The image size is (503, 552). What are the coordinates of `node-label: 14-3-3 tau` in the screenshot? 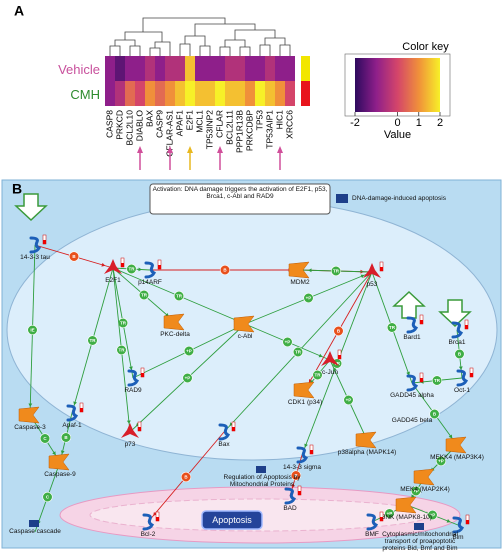 It's located at (35, 257).